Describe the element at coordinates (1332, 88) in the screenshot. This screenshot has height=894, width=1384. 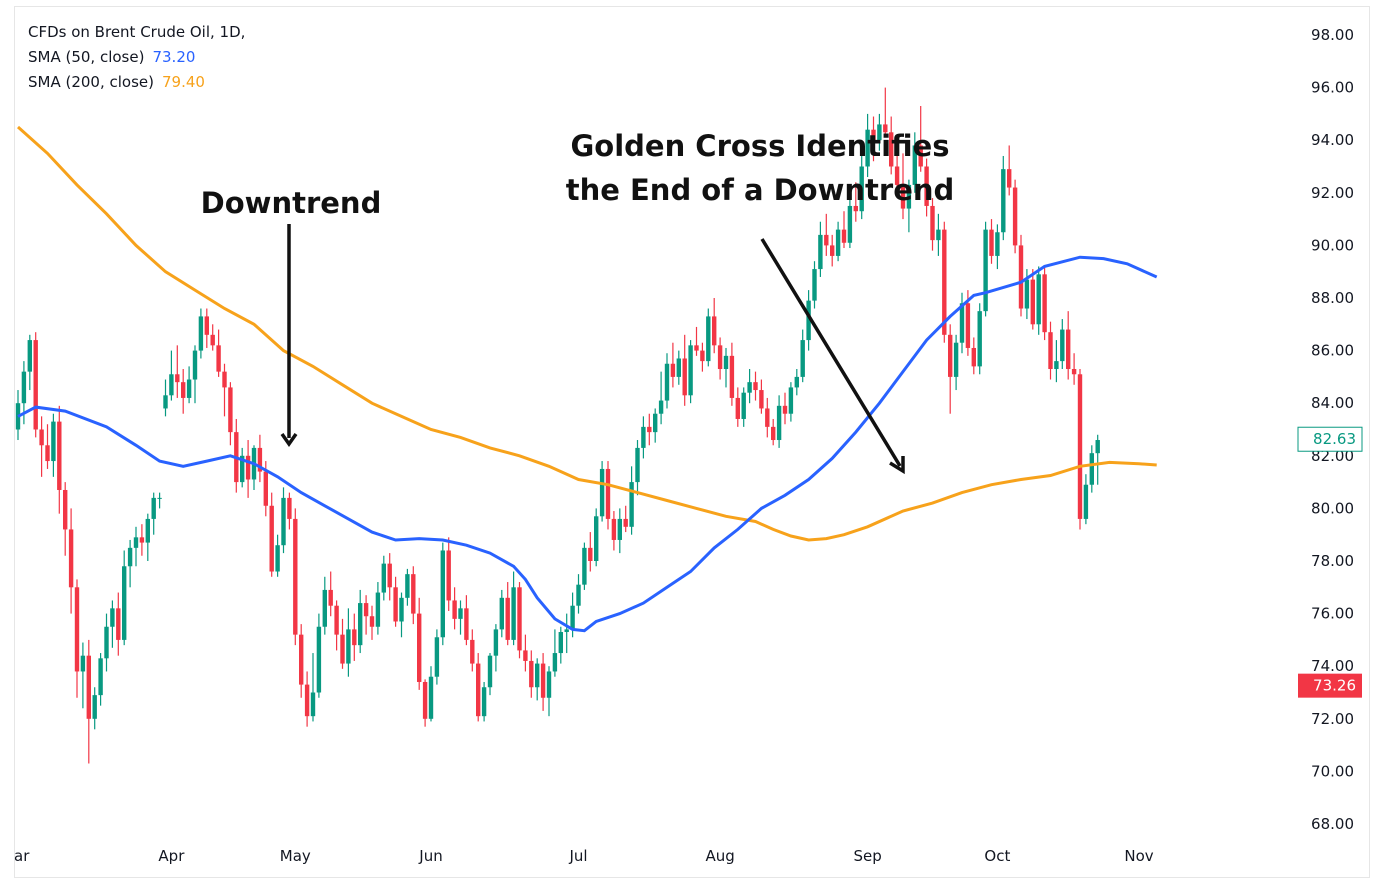
I see `y-tick-label: 96.00` at that location.